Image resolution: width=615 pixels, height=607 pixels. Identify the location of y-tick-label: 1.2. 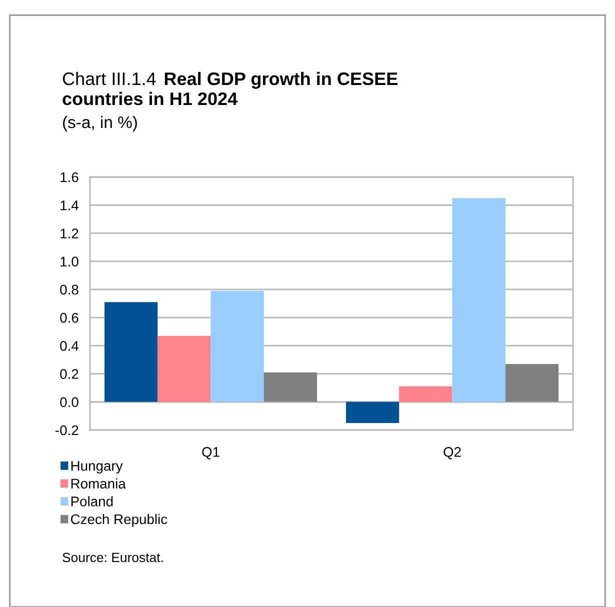
(69, 233).